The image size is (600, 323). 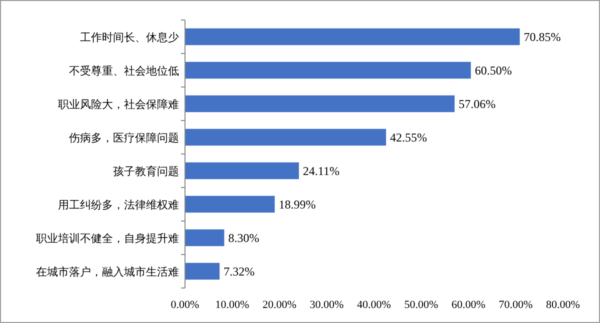 What do you see at coordinates (185, 305) in the screenshot?
I see `x-tick-label: 0.00%` at bounding box center [185, 305].